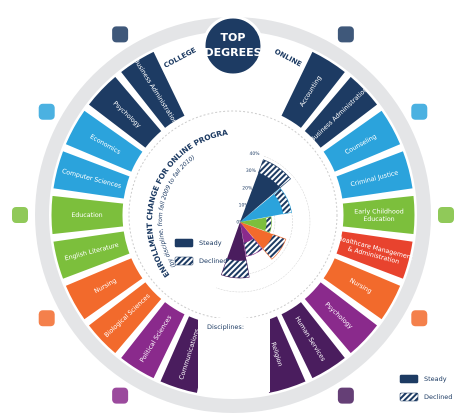 This screenshot has width=467, height=420. I want to click on r-tick-label: 30%, so click(251, 171).